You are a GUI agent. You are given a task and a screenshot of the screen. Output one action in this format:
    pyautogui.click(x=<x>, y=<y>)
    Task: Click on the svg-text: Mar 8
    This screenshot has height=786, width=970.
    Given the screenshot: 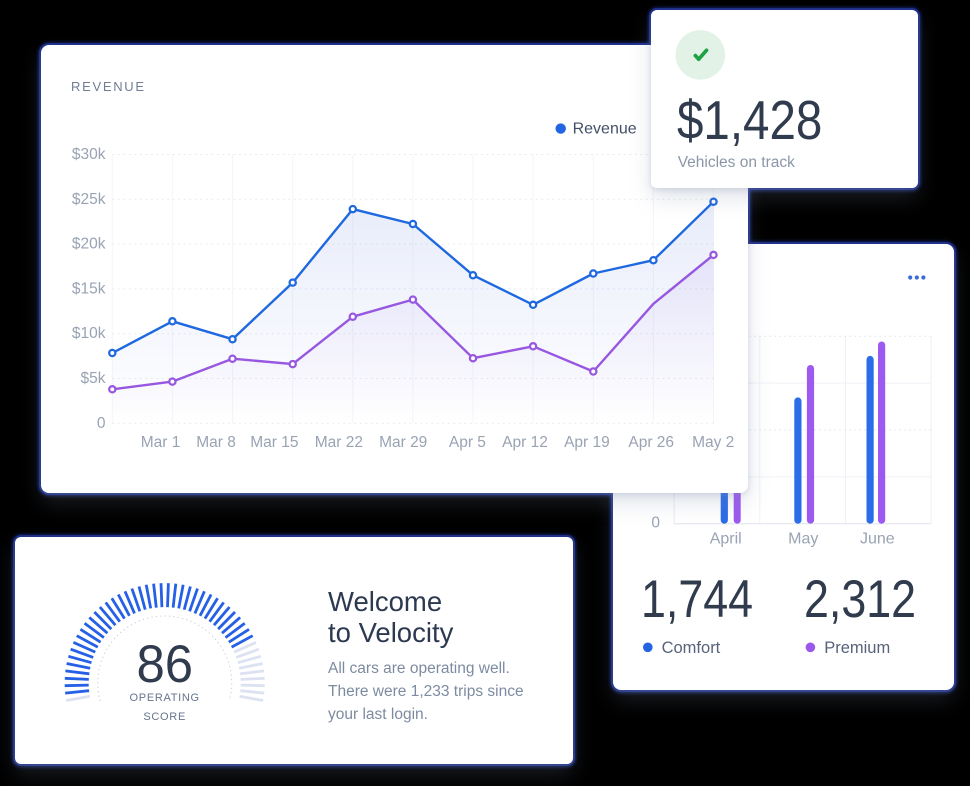 What is the action you would take?
    pyautogui.click(x=216, y=442)
    